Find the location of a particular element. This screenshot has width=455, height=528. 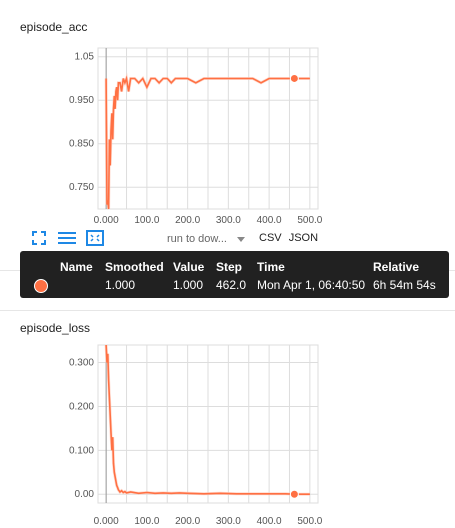

fullscreen-button is located at coordinates (39, 238).